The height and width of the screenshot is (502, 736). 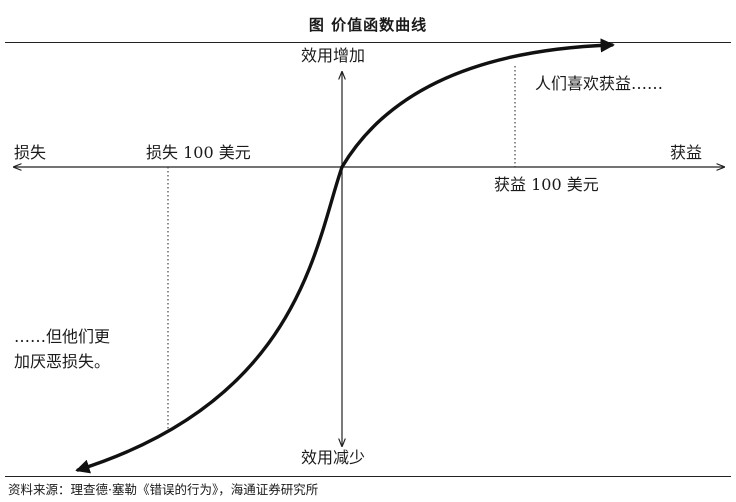 What do you see at coordinates (30, 152) in the screenshot?
I see `x-axis-left-label: 损失` at bounding box center [30, 152].